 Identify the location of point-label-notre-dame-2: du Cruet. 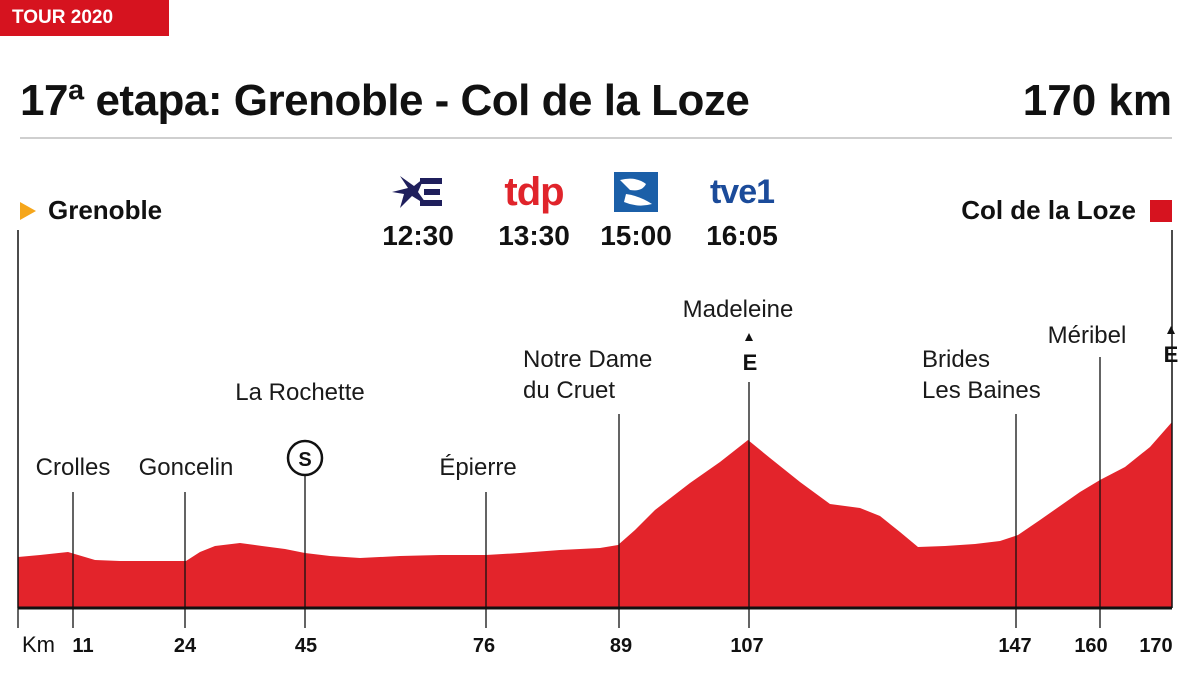
(569, 390).